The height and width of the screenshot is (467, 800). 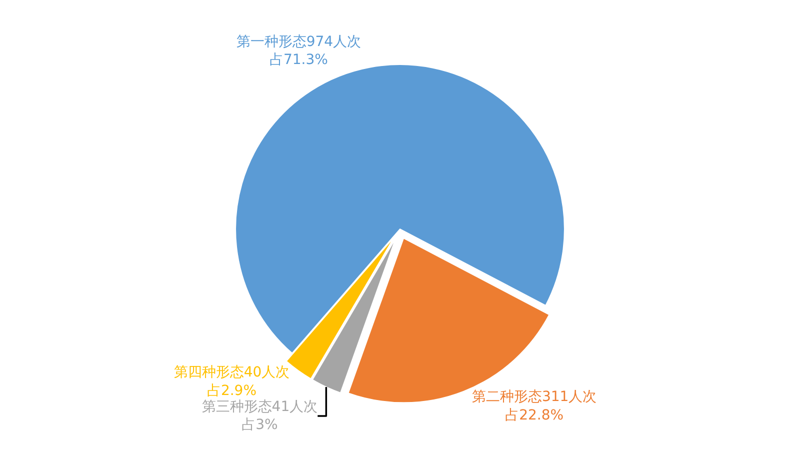 I want to click on data-label: 占3%, so click(x=260, y=425).